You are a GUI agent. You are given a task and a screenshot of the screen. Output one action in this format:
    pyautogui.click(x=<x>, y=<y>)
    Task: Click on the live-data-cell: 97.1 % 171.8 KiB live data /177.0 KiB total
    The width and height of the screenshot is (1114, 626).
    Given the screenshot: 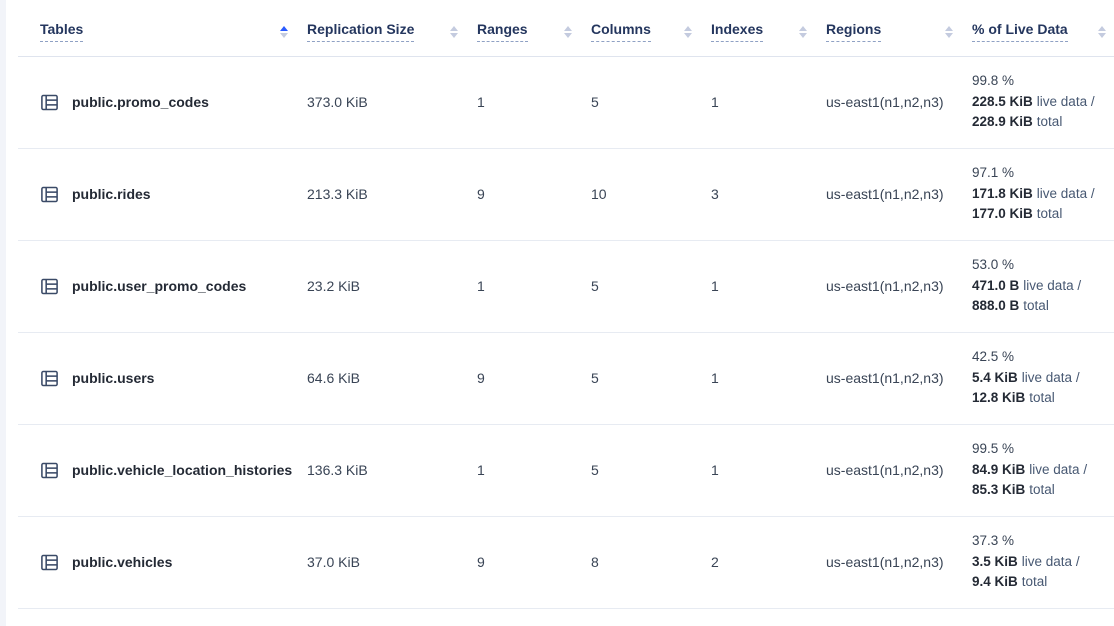 What is the action you would take?
    pyautogui.click(x=1037, y=194)
    